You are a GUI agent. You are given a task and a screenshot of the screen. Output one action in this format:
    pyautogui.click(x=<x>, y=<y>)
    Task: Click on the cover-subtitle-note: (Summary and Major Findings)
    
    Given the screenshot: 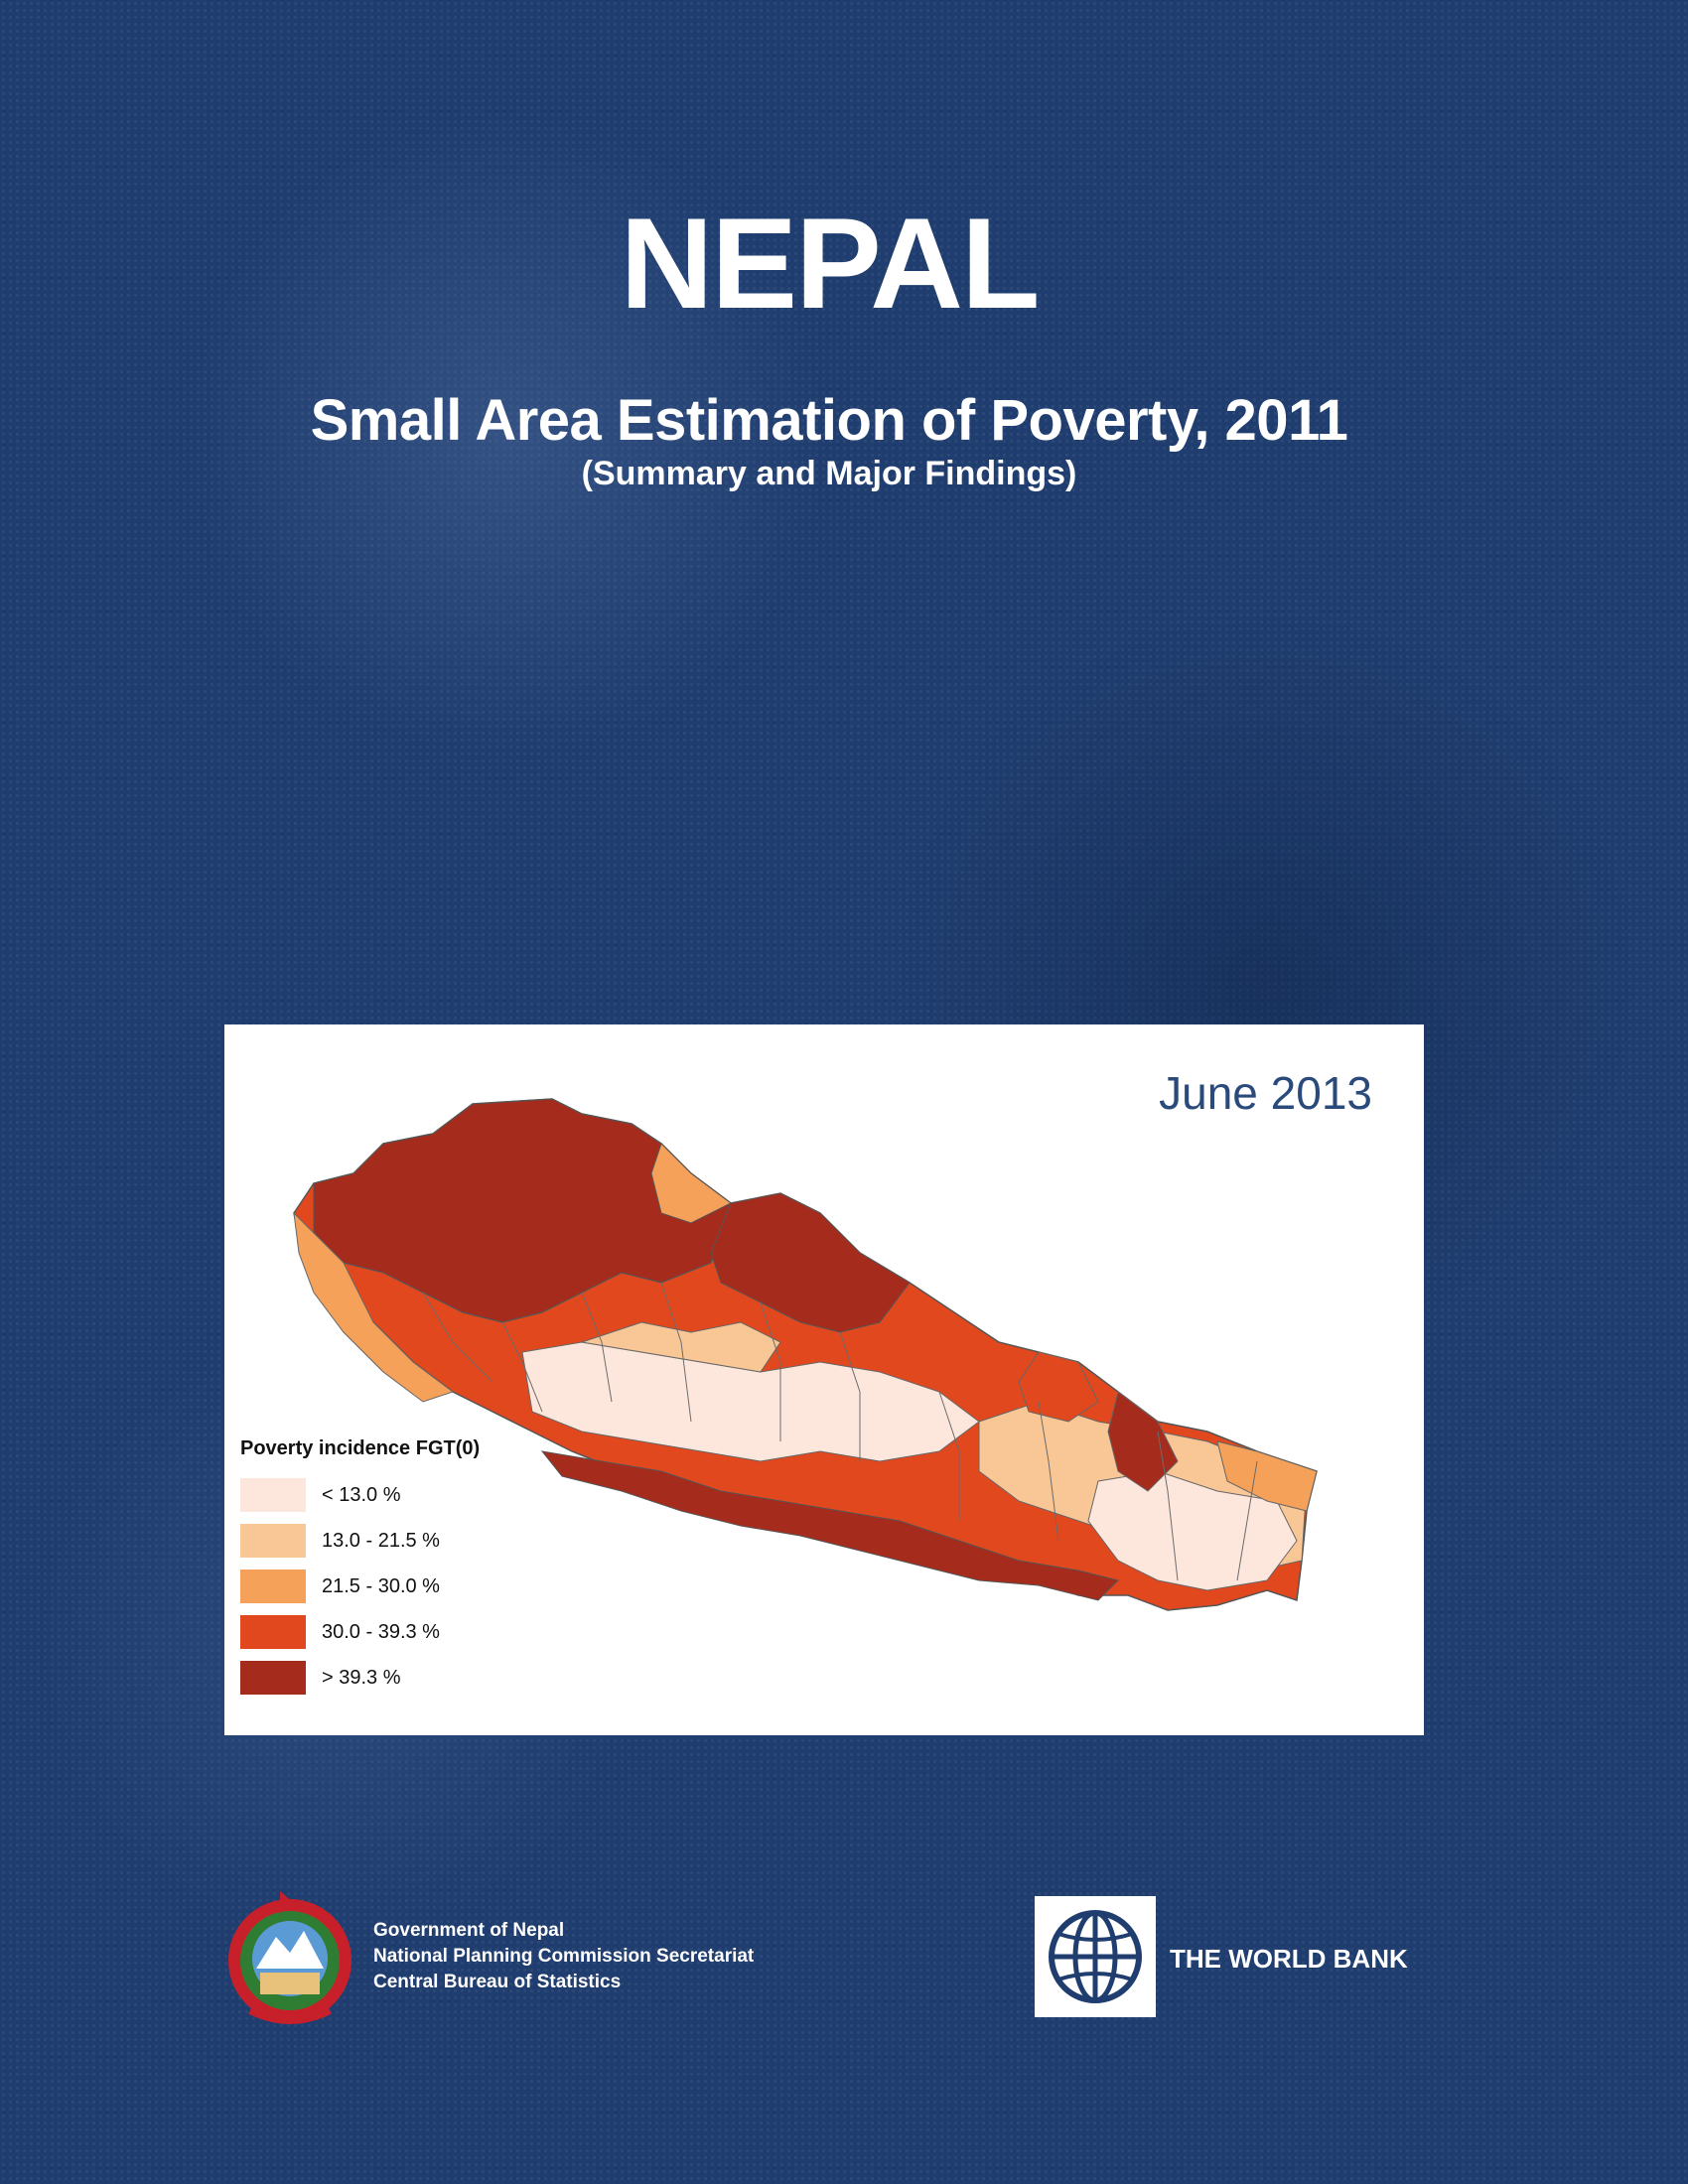 What is the action you would take?
    pyautogui.click(x=829, y=473)
    